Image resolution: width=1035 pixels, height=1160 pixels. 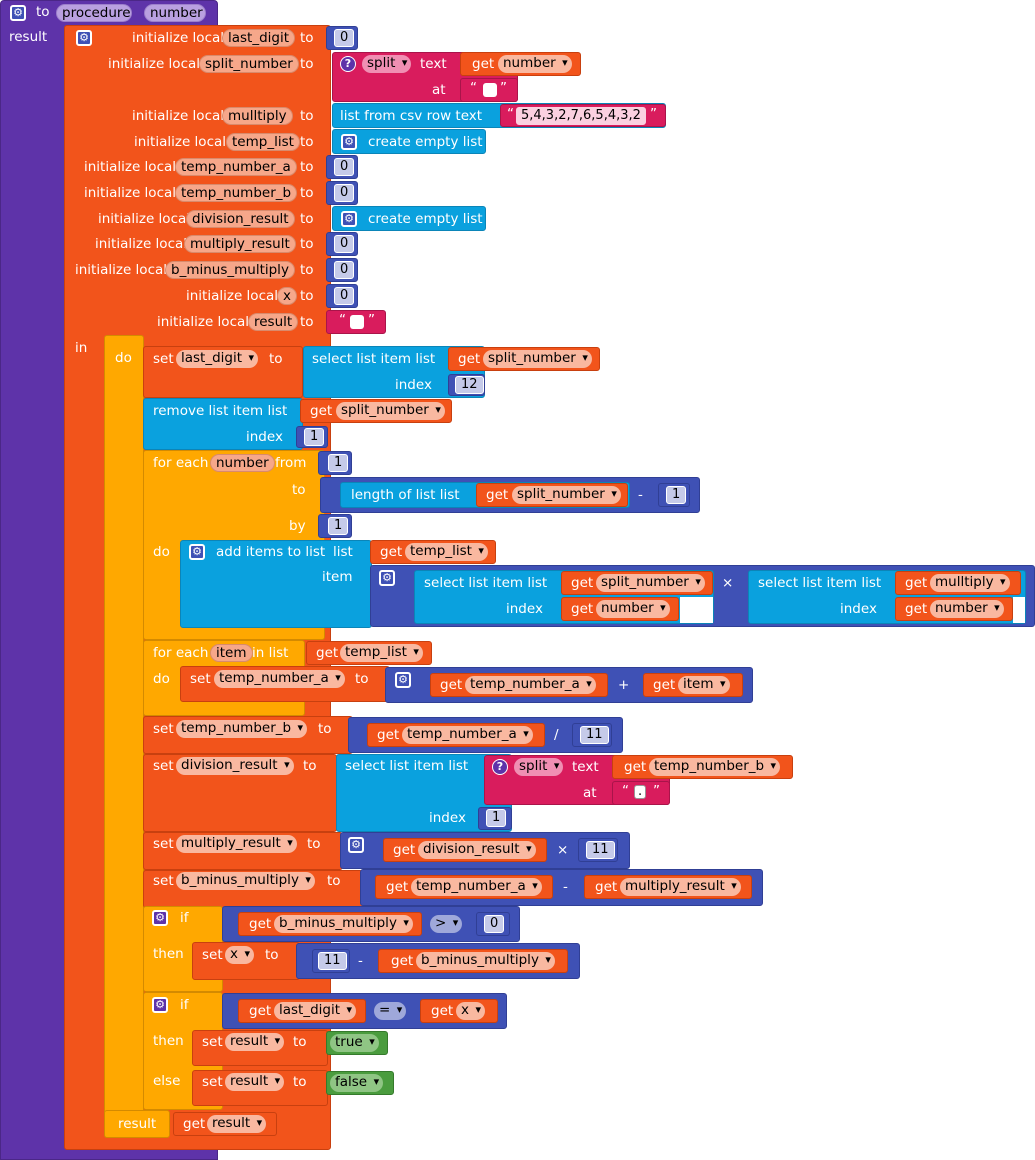 What do you see at coordinates (236, 167) in the screenshot?
I see `local-name: temp_number_a` at bounding box center [236, 167].